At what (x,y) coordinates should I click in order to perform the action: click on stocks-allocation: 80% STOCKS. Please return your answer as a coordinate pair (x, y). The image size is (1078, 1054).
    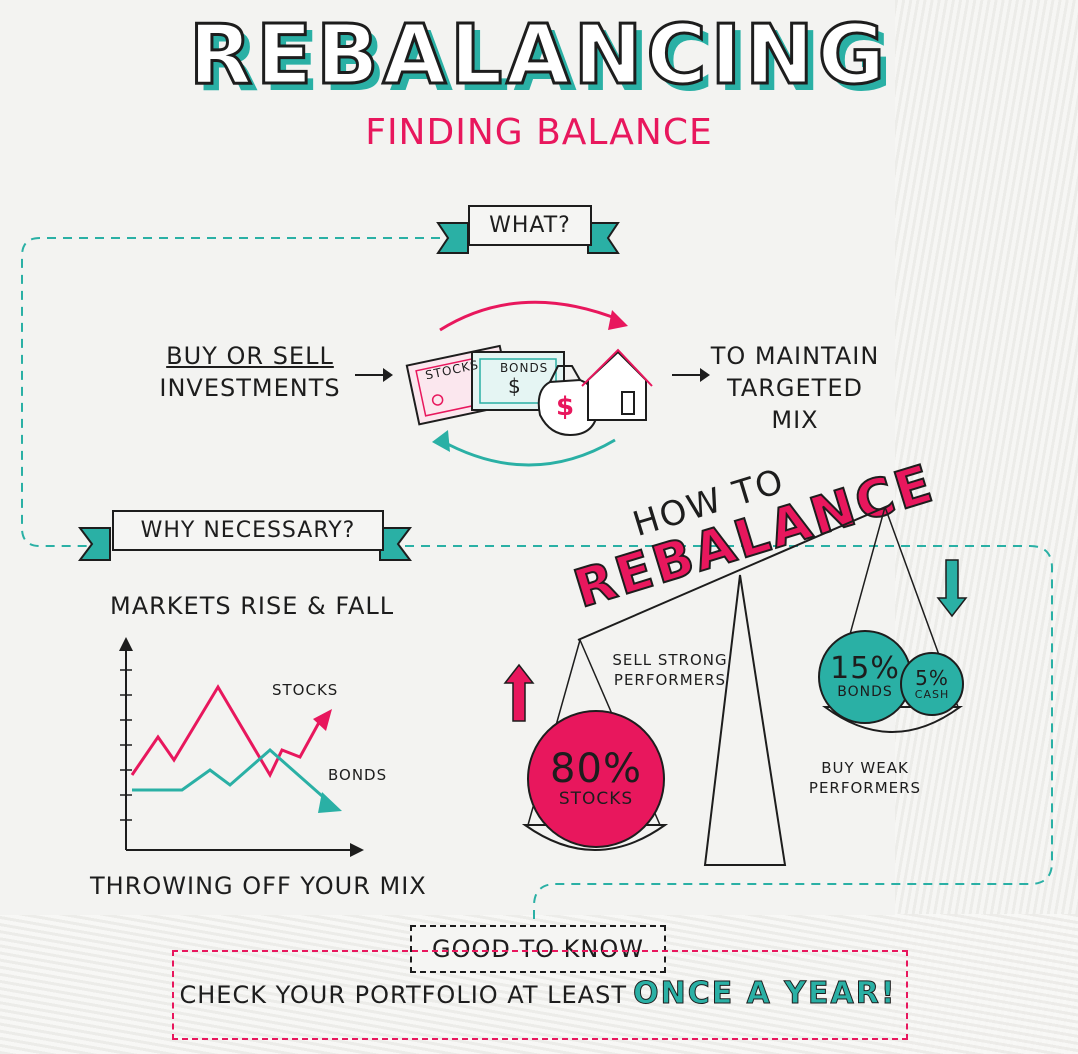
    Looking at the image, I should click on (596, 779).